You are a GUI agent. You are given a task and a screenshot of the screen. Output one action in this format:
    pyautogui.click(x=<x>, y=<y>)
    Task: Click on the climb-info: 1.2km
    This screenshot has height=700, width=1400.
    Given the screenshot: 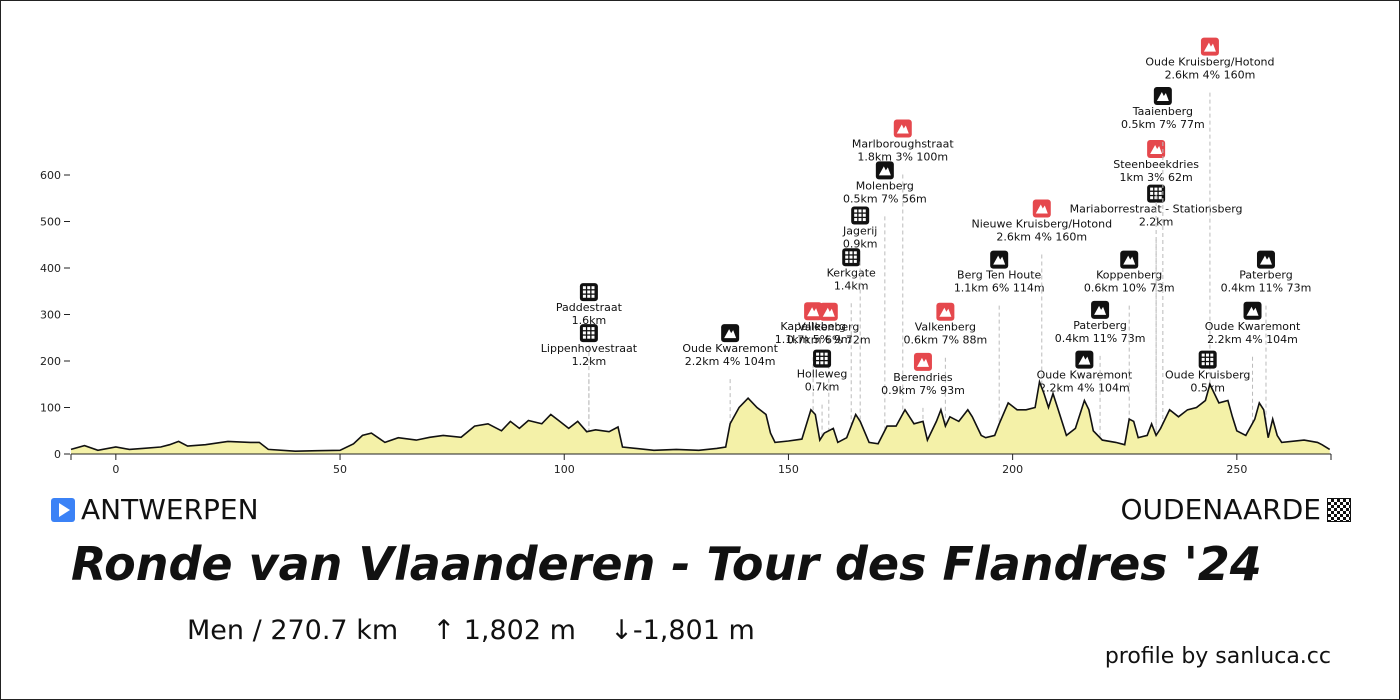 What is the action you would take?
    pyautogui.click(x=589, y=361)
    